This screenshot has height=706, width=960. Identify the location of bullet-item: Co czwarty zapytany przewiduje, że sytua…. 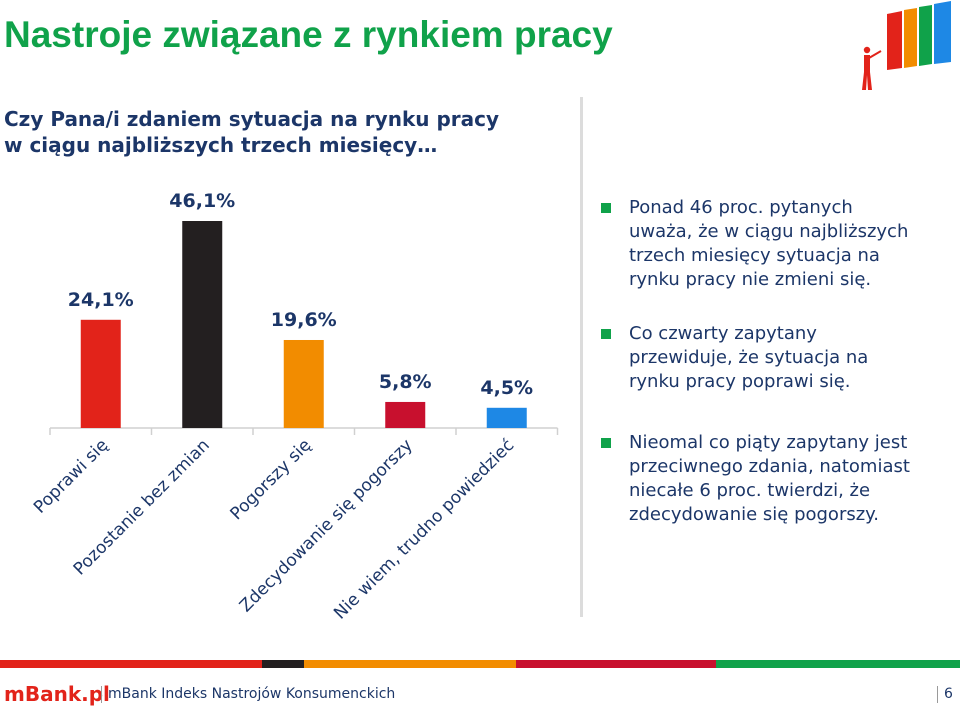
(775, 358).